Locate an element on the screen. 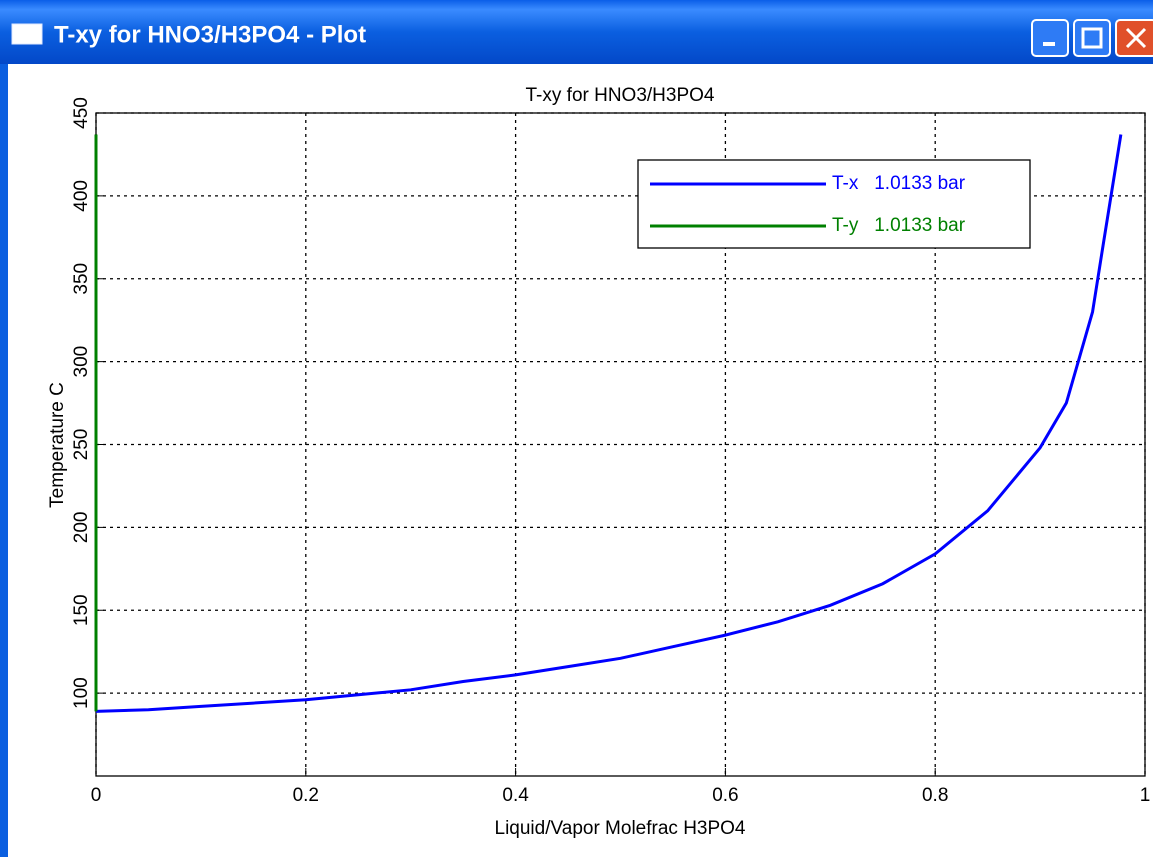 This screenshot has width=1153, height=862. close-icon is located at coordinates (1136, 38).